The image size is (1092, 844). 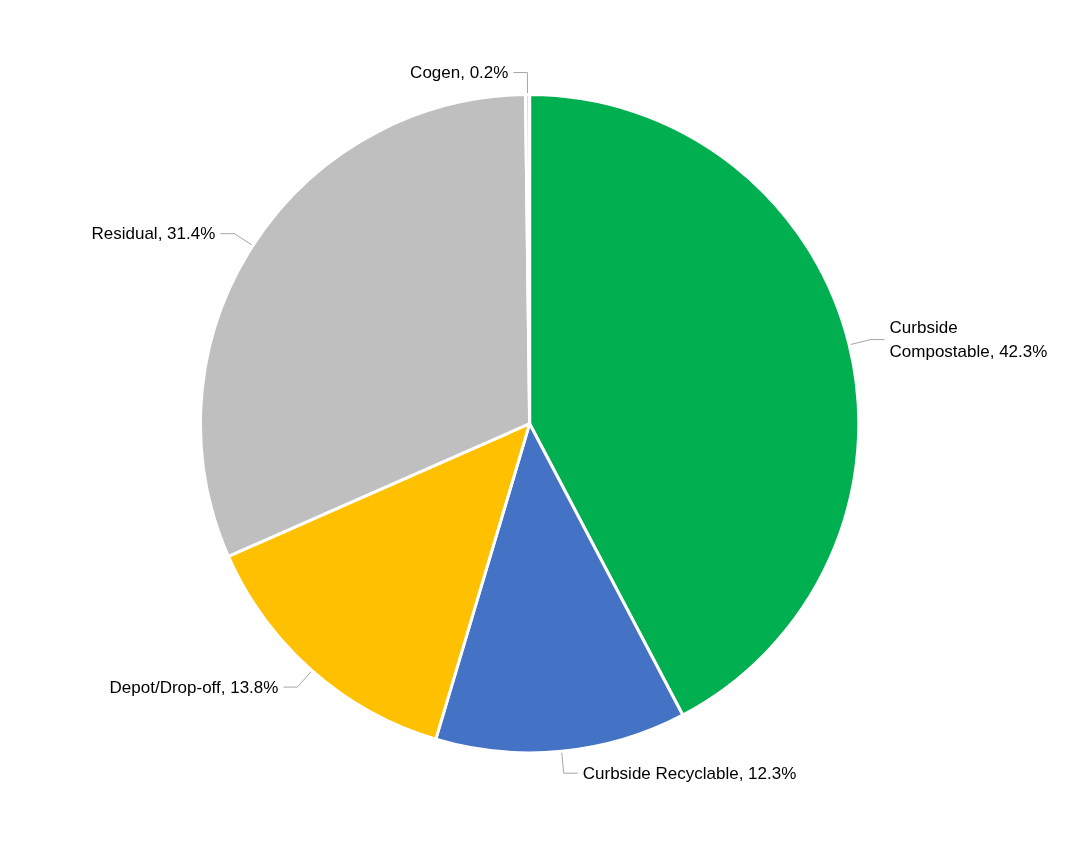 I want to click on slice-label: Curbside Recyclable, 12.3%, so click(x=689, y=773).